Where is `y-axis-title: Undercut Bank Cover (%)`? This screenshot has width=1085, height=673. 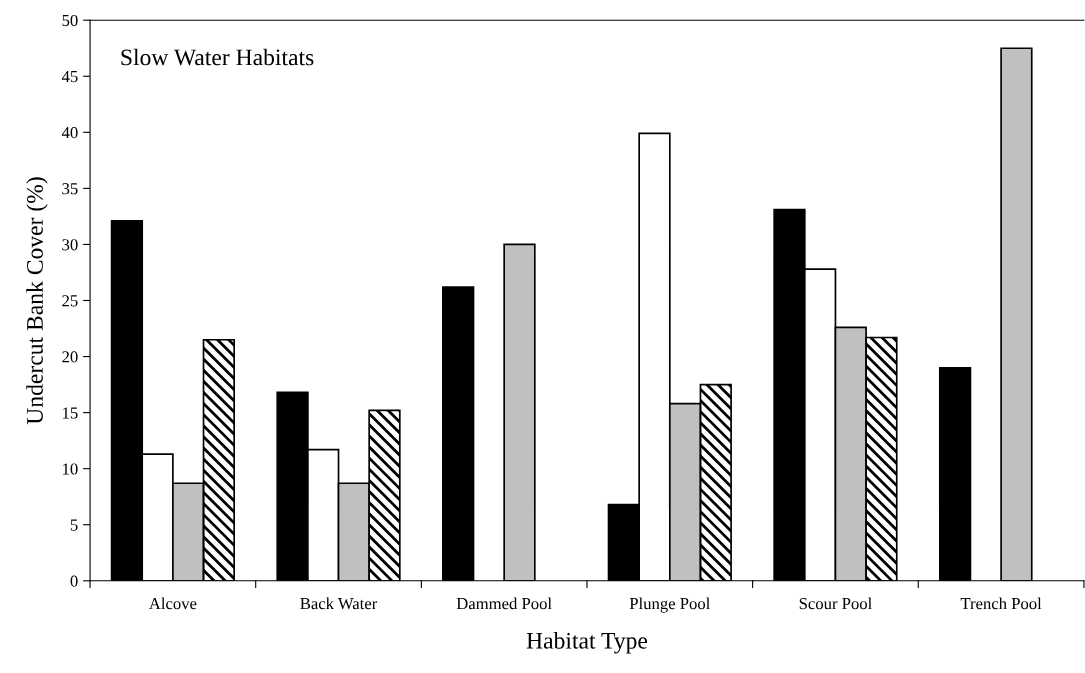
y-axis-title: Undercut Bank Cover (%) is located at coordinates (37, 301).